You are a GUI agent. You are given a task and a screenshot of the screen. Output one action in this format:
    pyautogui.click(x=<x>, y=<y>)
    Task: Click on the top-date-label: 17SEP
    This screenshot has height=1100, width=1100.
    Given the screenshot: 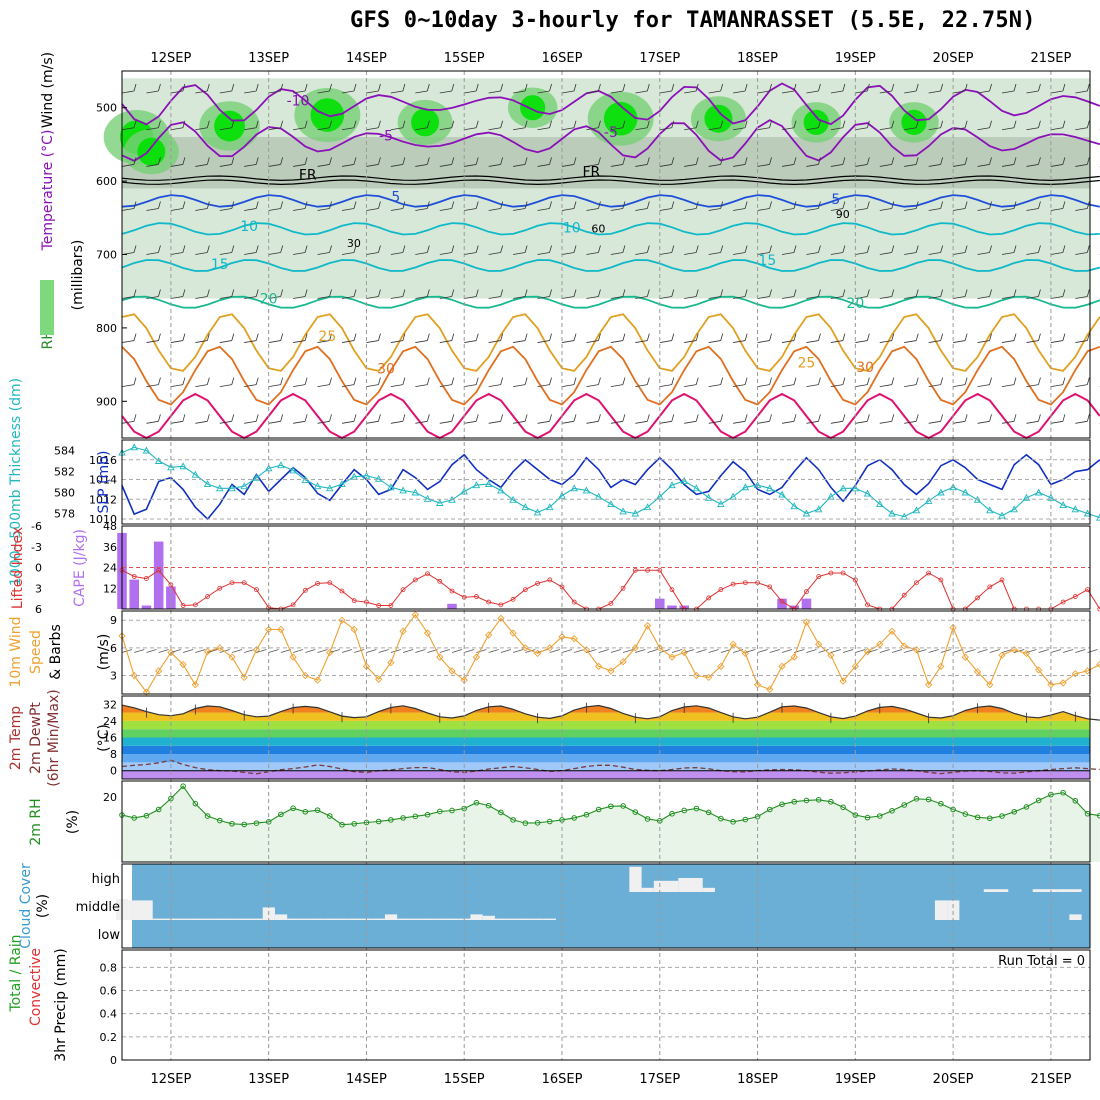 What is the action you would take?
    pyautogui.click(x=659, y=58)
    